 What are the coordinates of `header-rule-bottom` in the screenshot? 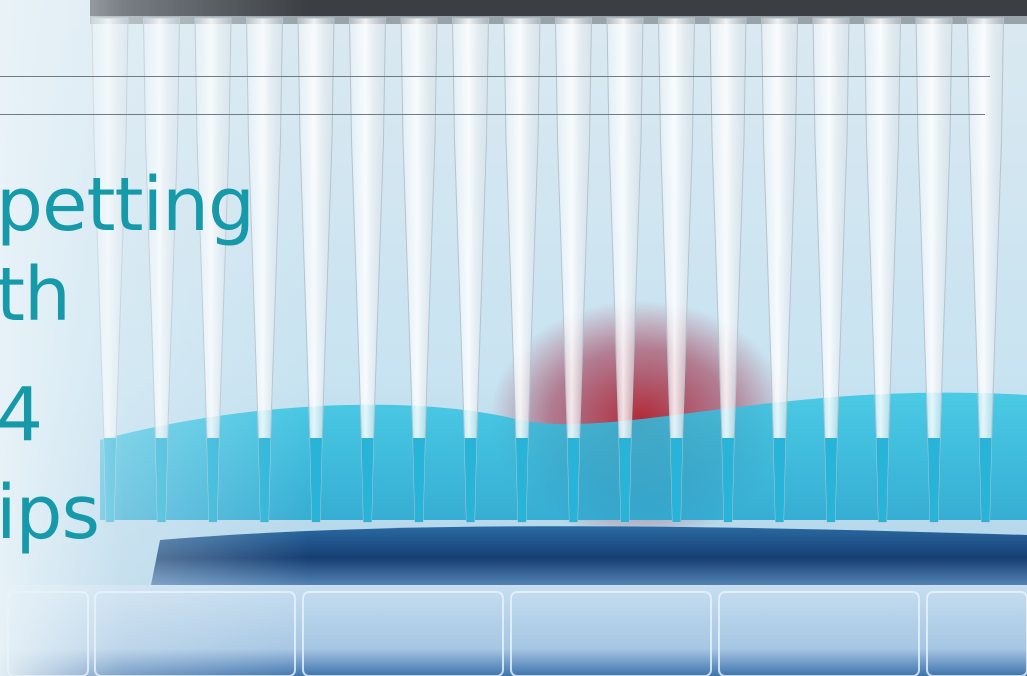 It's located at (492, 114).